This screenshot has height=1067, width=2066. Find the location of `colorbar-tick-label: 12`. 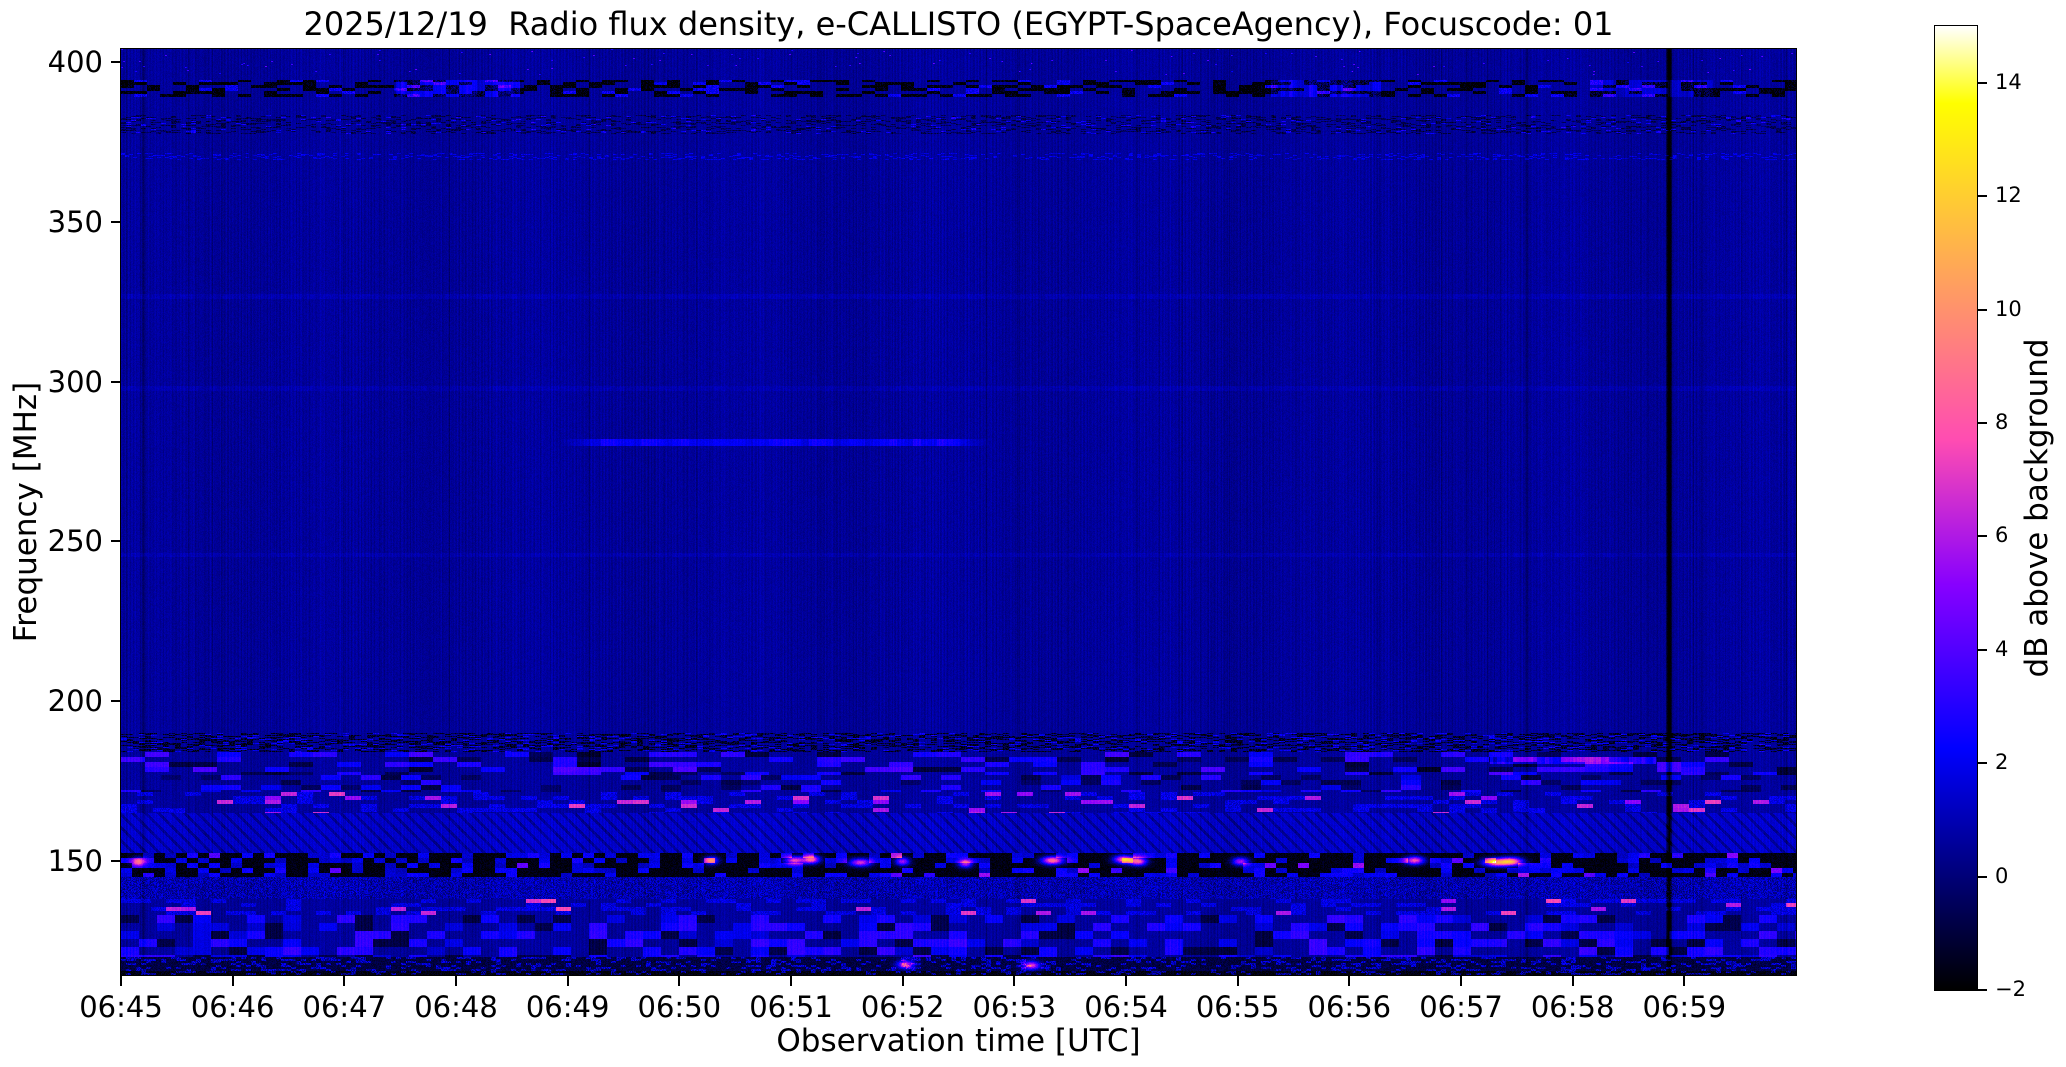

colorbar-tick-label: 12 is located at coordinates (2008, 195).